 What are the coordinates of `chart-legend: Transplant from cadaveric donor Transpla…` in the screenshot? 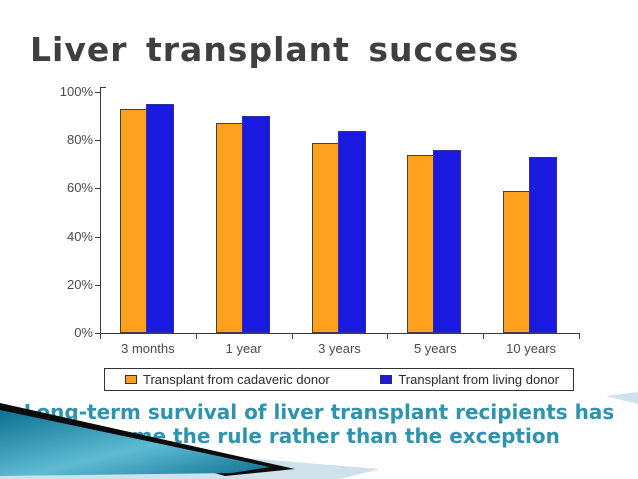 It's located at (339, 379).